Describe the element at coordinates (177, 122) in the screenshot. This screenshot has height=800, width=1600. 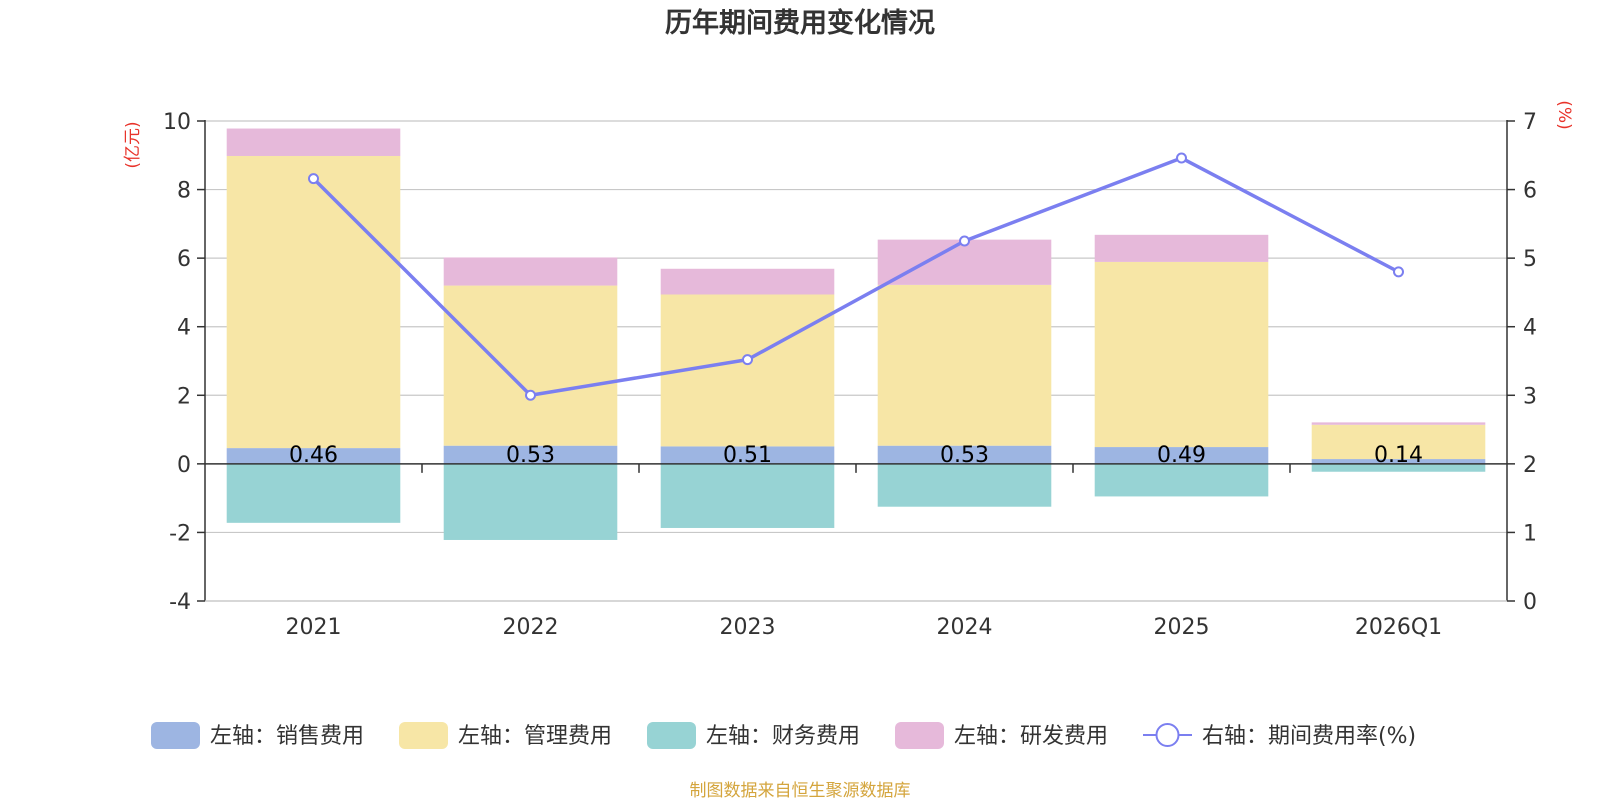
I see `left-tick-label: 10` at that location.